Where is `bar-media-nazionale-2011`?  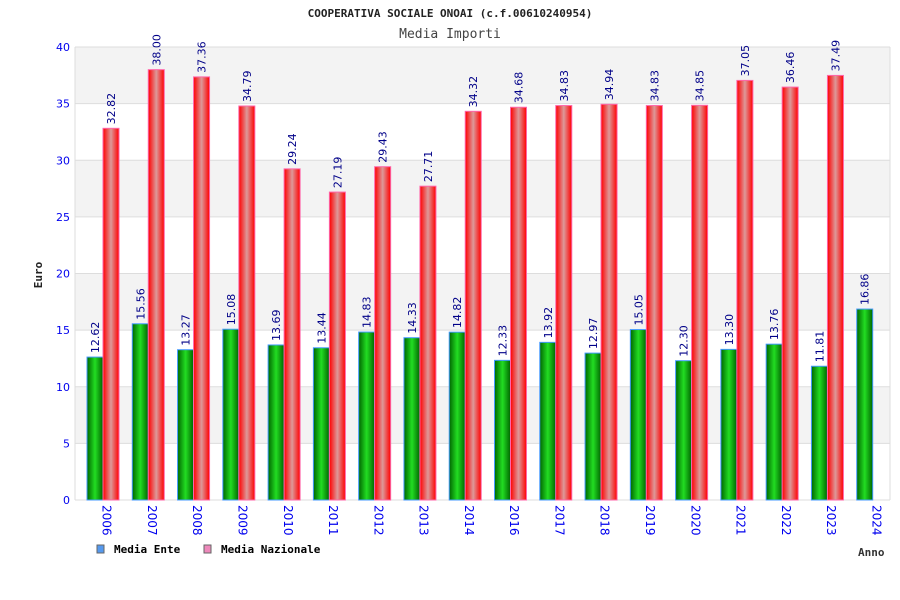
bar-media-nazionale-2011 is located at coordinates (337, 346).